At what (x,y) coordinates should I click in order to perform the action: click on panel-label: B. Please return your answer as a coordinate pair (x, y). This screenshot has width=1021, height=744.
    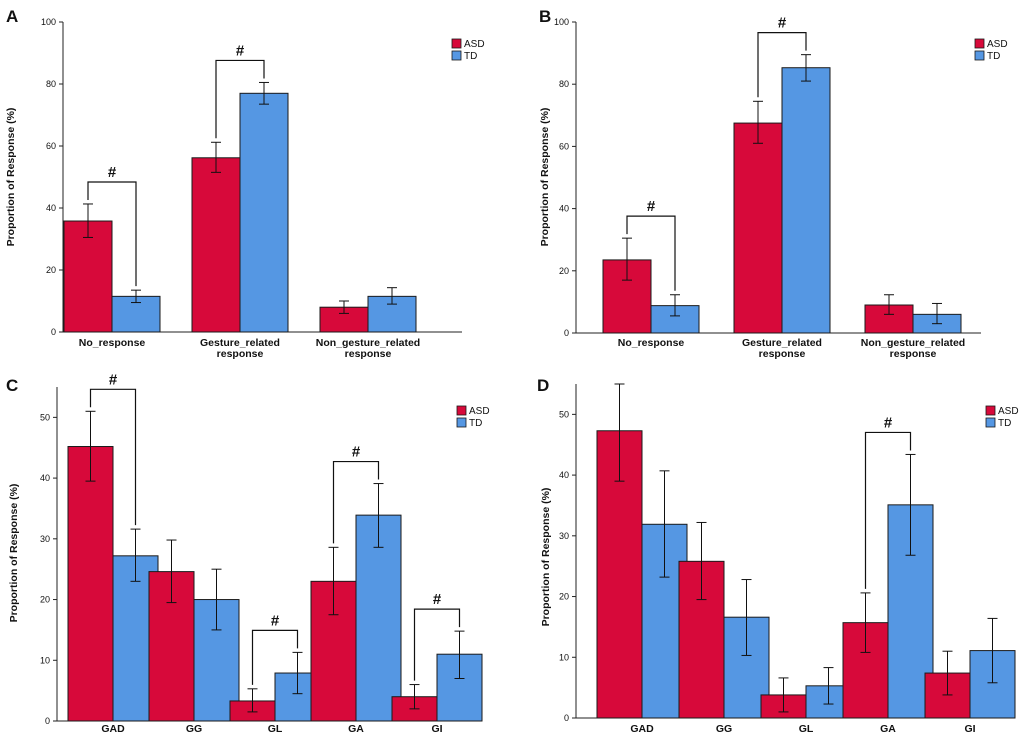
    Looking at the image, I should click on (545, 16).